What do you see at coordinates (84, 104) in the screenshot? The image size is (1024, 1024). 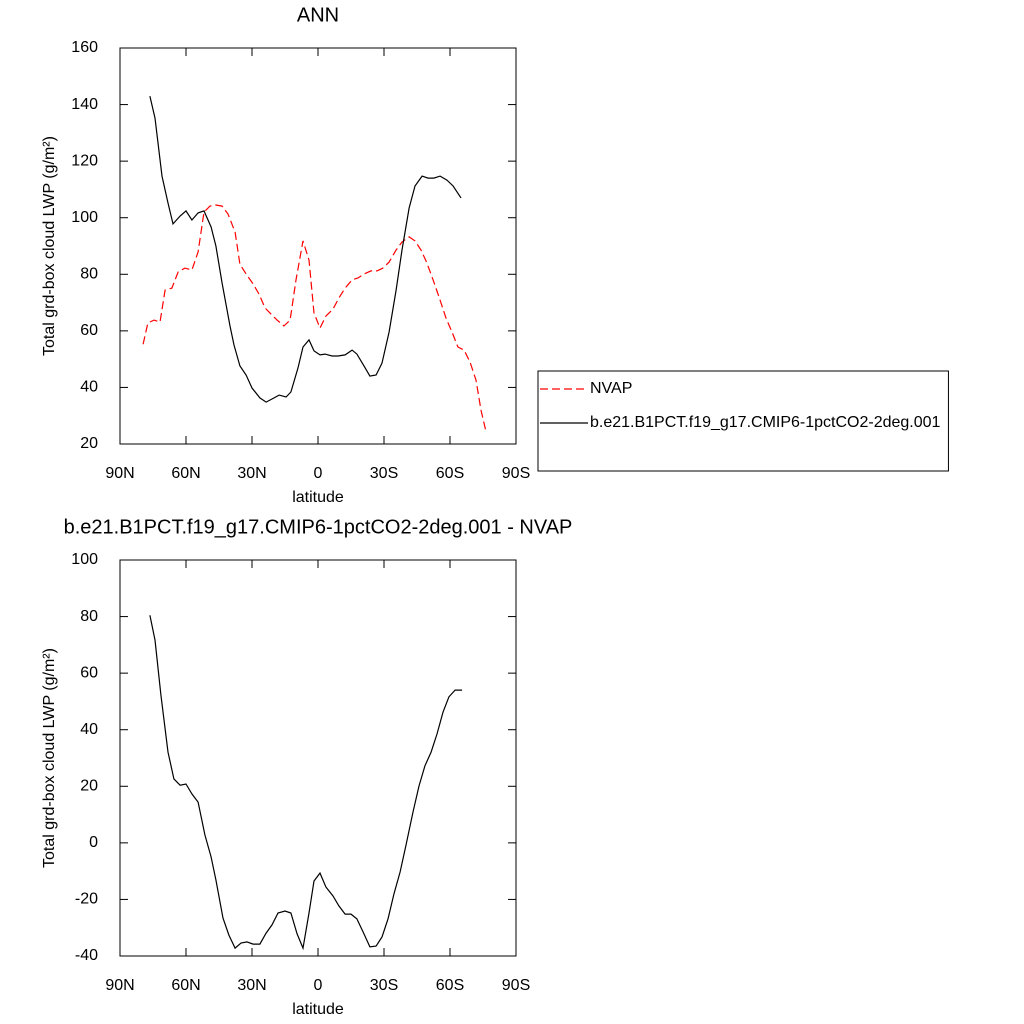 I see `y-tick-label: 140` at bounding box center [84, 104].